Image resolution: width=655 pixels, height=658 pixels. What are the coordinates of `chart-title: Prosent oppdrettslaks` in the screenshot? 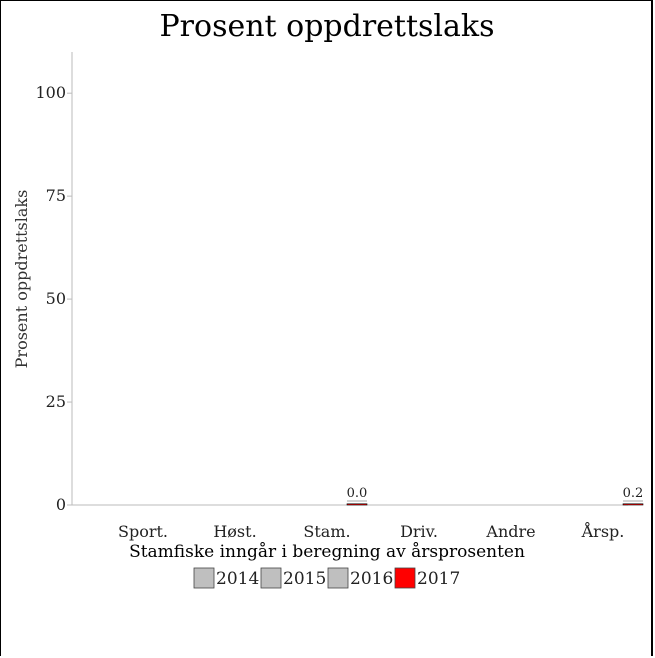 It's located at (327, 26).